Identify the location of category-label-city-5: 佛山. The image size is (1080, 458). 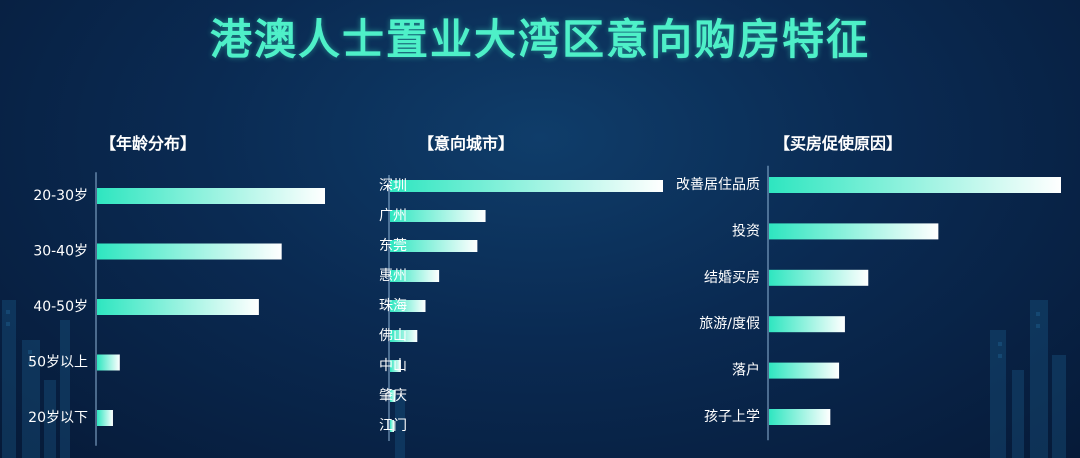
(393, 336).